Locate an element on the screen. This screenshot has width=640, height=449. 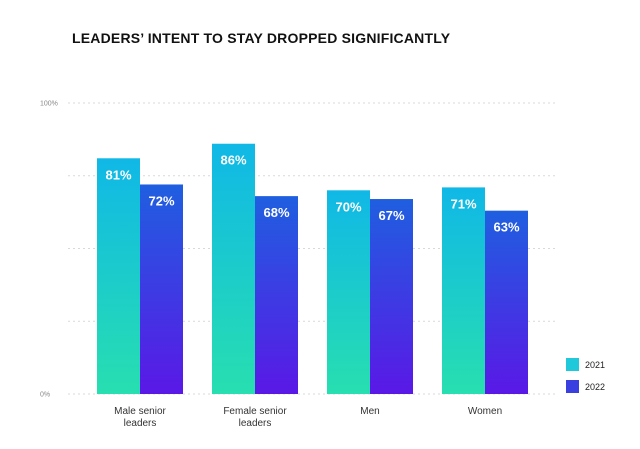
category-label: Women is located at coordinates (485, 411).